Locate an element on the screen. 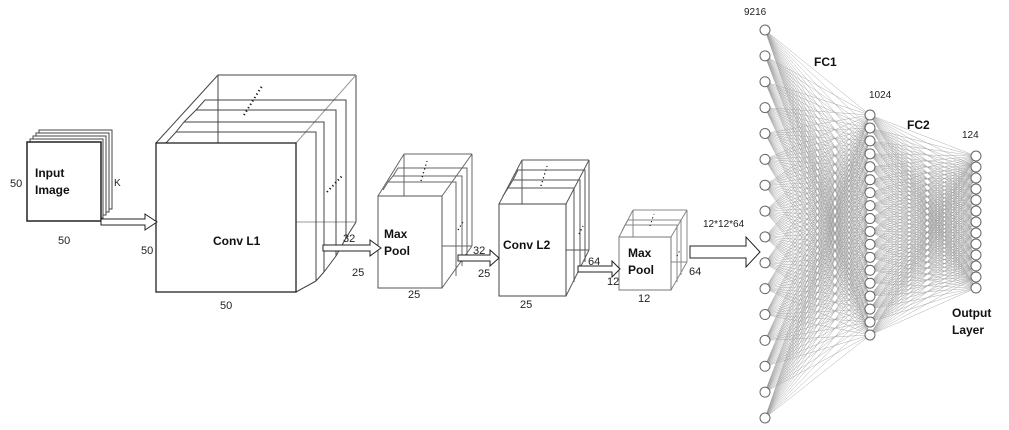 This screenshot has height=430, width=1009. max-pool-1-width-label: 25 is located at coordinates (414, 295).